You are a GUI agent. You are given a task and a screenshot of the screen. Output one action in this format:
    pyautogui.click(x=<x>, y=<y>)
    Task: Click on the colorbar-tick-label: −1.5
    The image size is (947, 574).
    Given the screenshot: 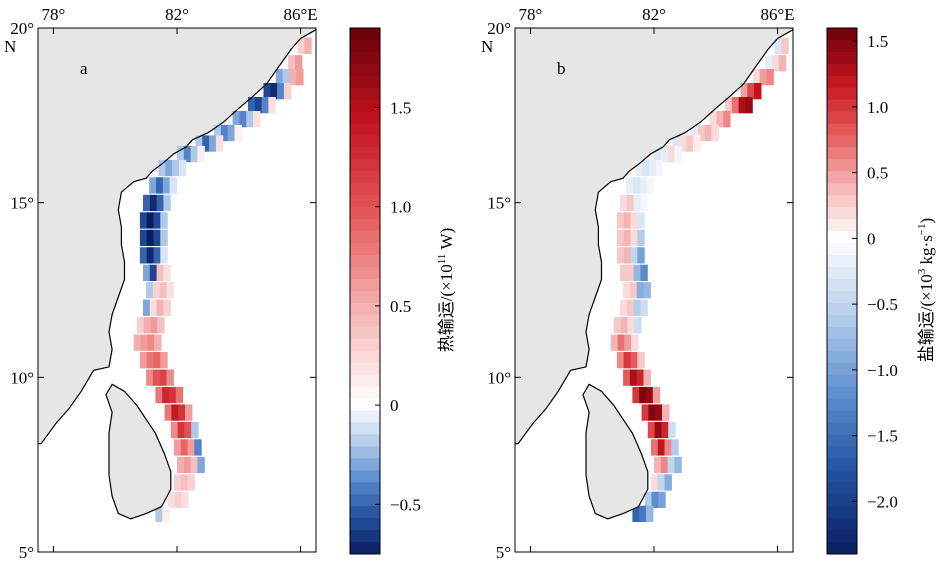 What is the action you would take?
    pyautogui.click(x=882, y=436)
    